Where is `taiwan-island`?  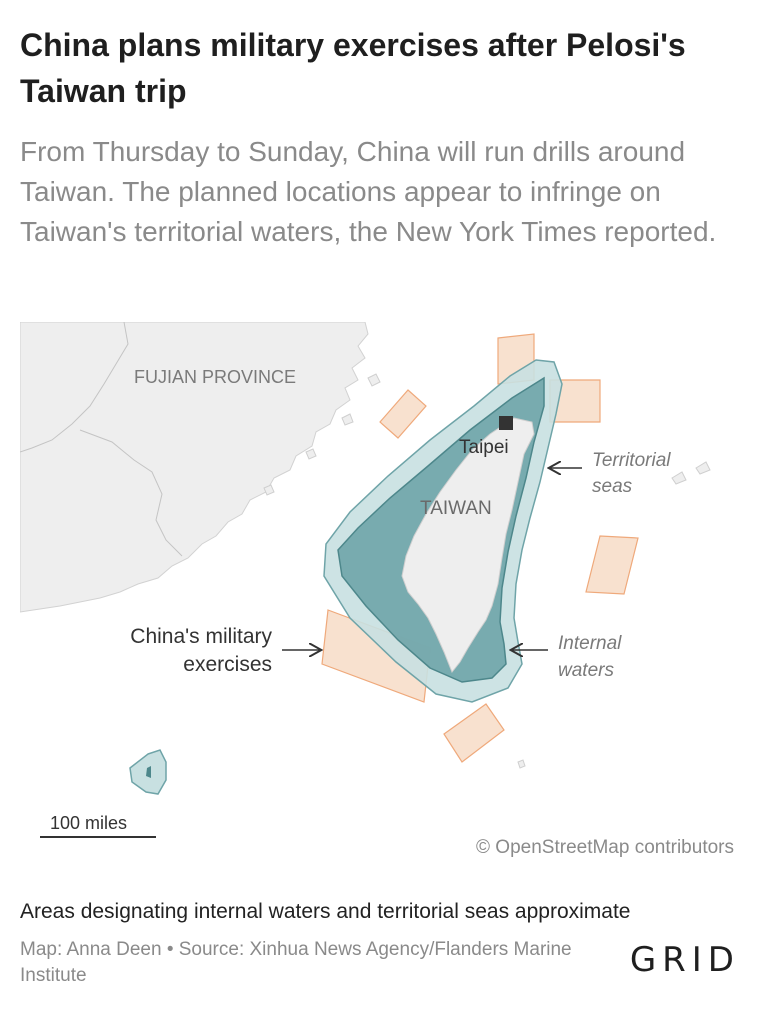 taiwan-island is located at coordinates (468, 545).